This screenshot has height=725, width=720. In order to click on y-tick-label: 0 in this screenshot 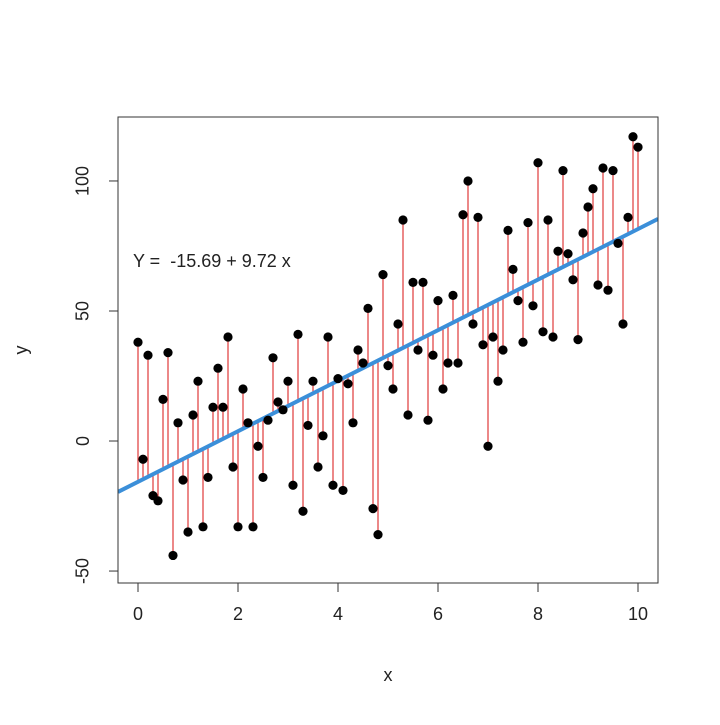, I will do `click(83, 441)`.